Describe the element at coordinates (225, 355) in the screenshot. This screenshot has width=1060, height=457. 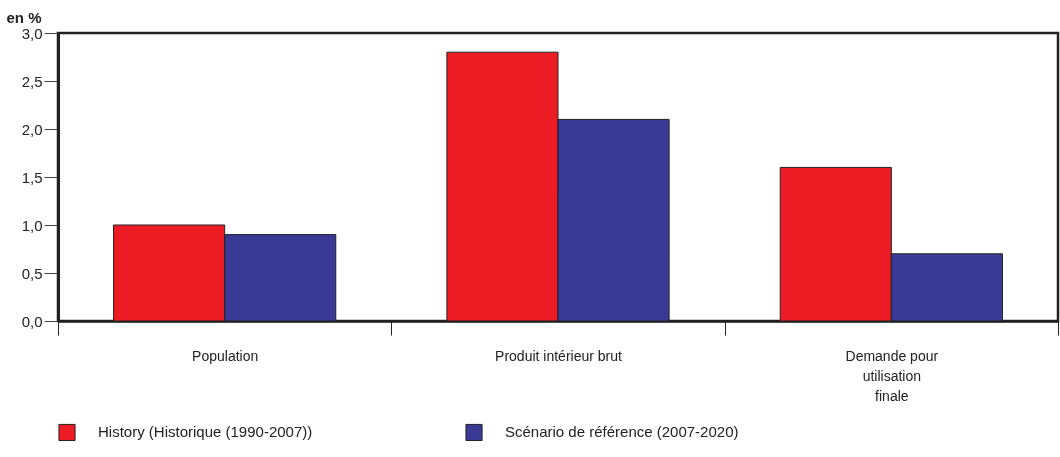
I see `x-tick-label: Population` at that location.